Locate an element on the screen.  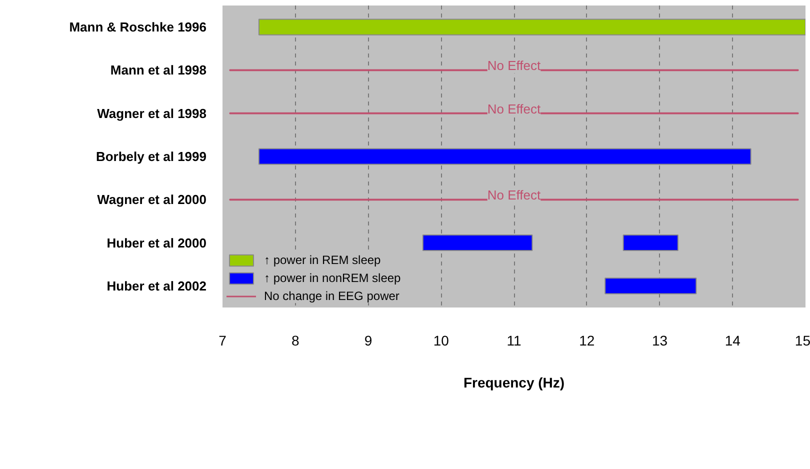
x-tick-label: 9 is located at coordinates (368, 340).